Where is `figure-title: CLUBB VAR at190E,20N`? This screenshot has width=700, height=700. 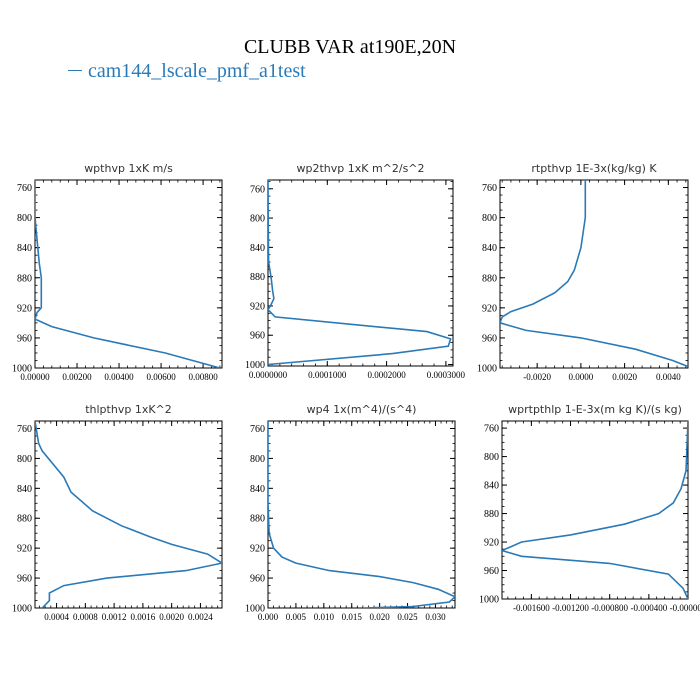
figure-title: CLUBB VAR at190E,20N is located at coordinates (350, 47).